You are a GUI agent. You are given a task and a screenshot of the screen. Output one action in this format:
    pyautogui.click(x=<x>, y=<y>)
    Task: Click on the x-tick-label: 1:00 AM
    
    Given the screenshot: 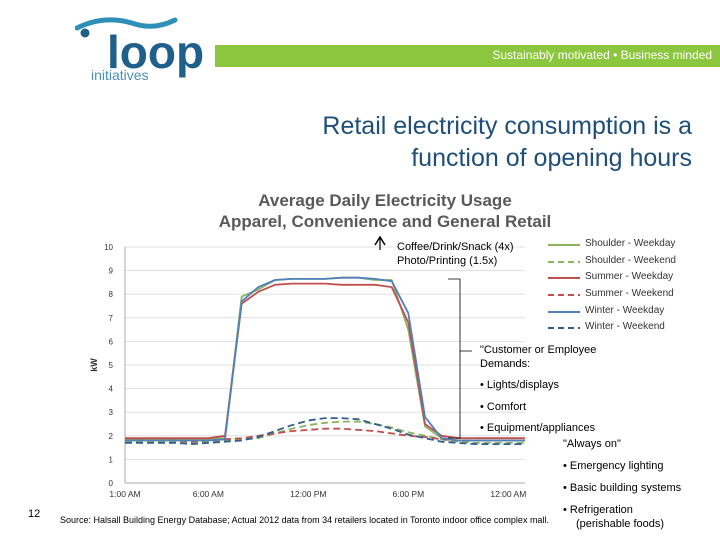 What is the action you would take?
    pyautogui.click(x=124, y=494)
    